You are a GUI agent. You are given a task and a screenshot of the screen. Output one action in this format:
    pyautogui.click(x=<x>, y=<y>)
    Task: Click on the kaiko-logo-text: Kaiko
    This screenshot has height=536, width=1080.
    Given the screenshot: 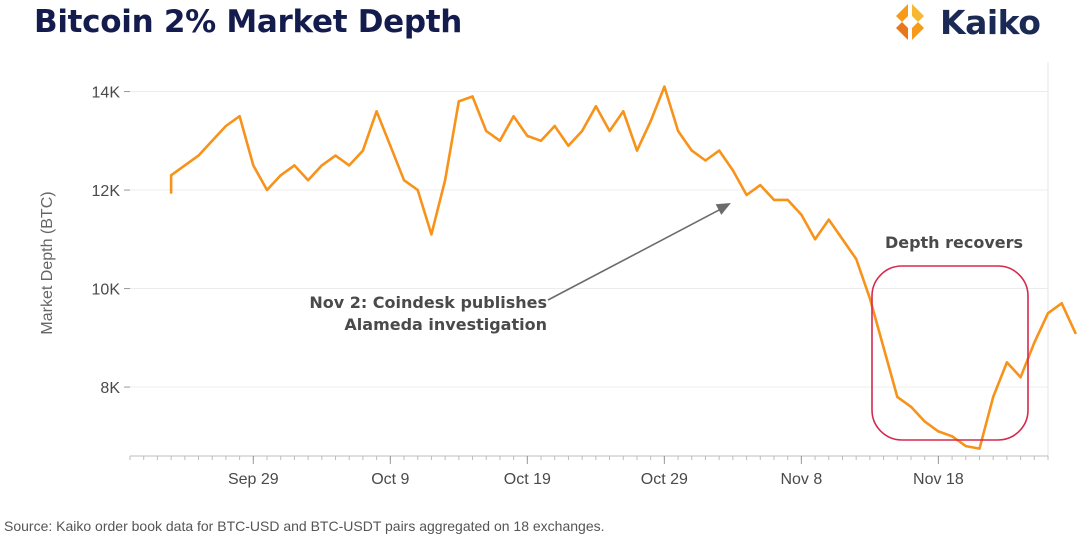 What is the action you would take?
    pyautogui.click(x=990, y=22)
    